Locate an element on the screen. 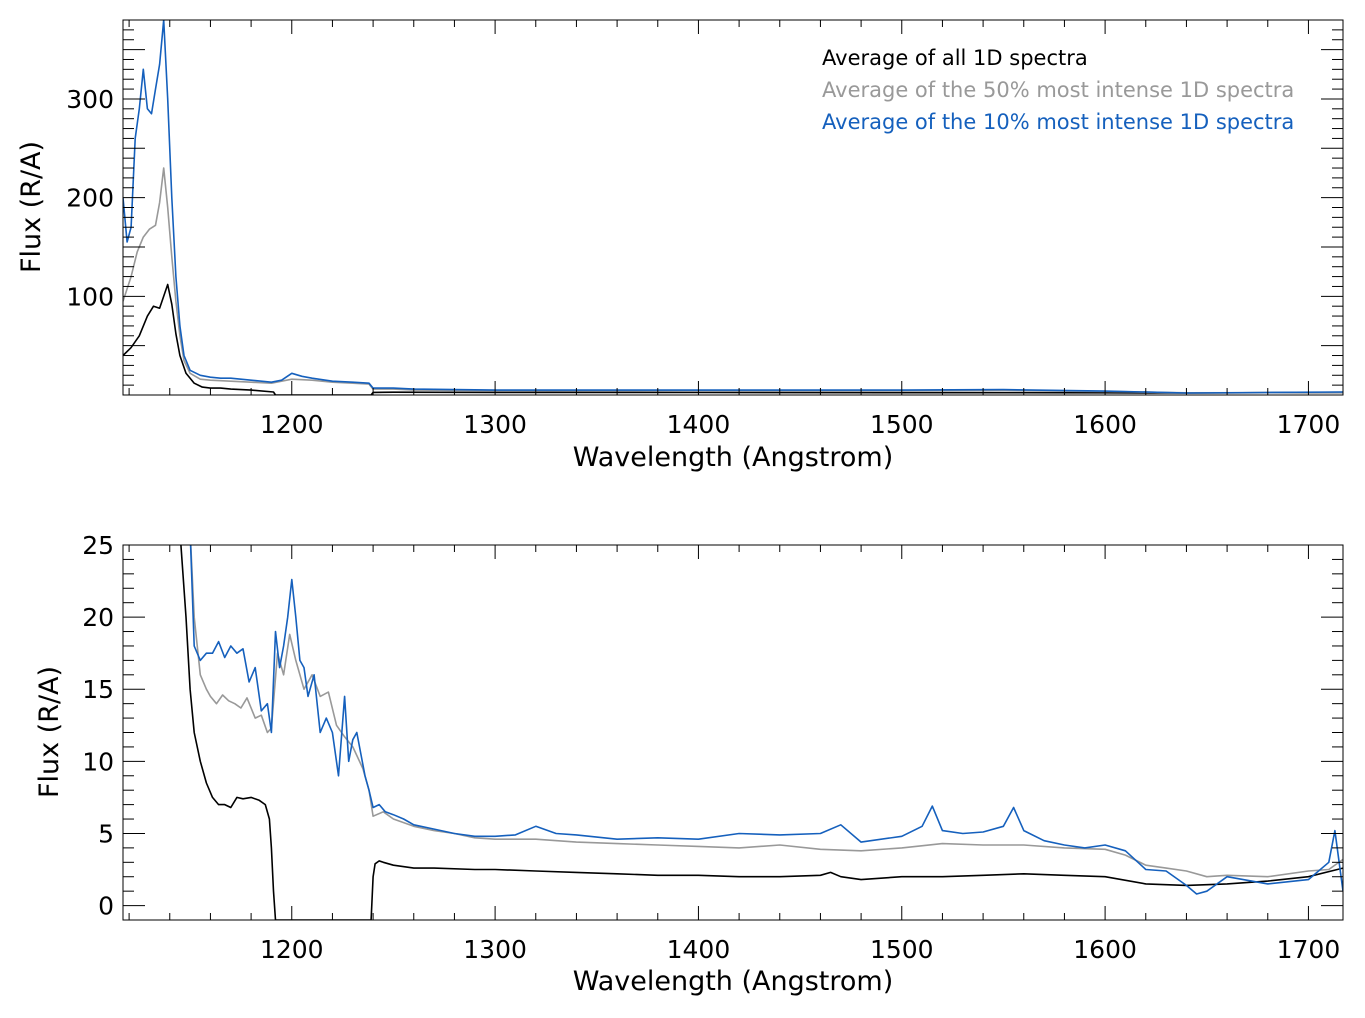  y-tick-label: 10 is located at coordinates (98, 761).